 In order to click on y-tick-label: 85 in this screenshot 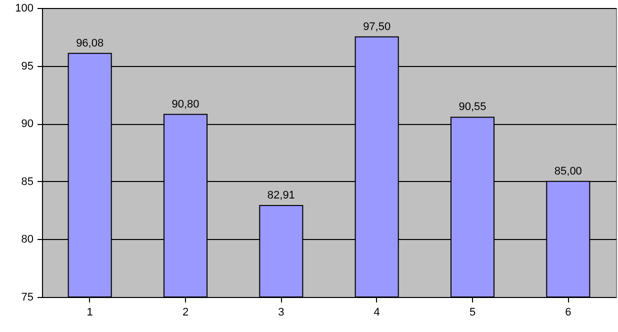, I will do `click(27, 182)`.